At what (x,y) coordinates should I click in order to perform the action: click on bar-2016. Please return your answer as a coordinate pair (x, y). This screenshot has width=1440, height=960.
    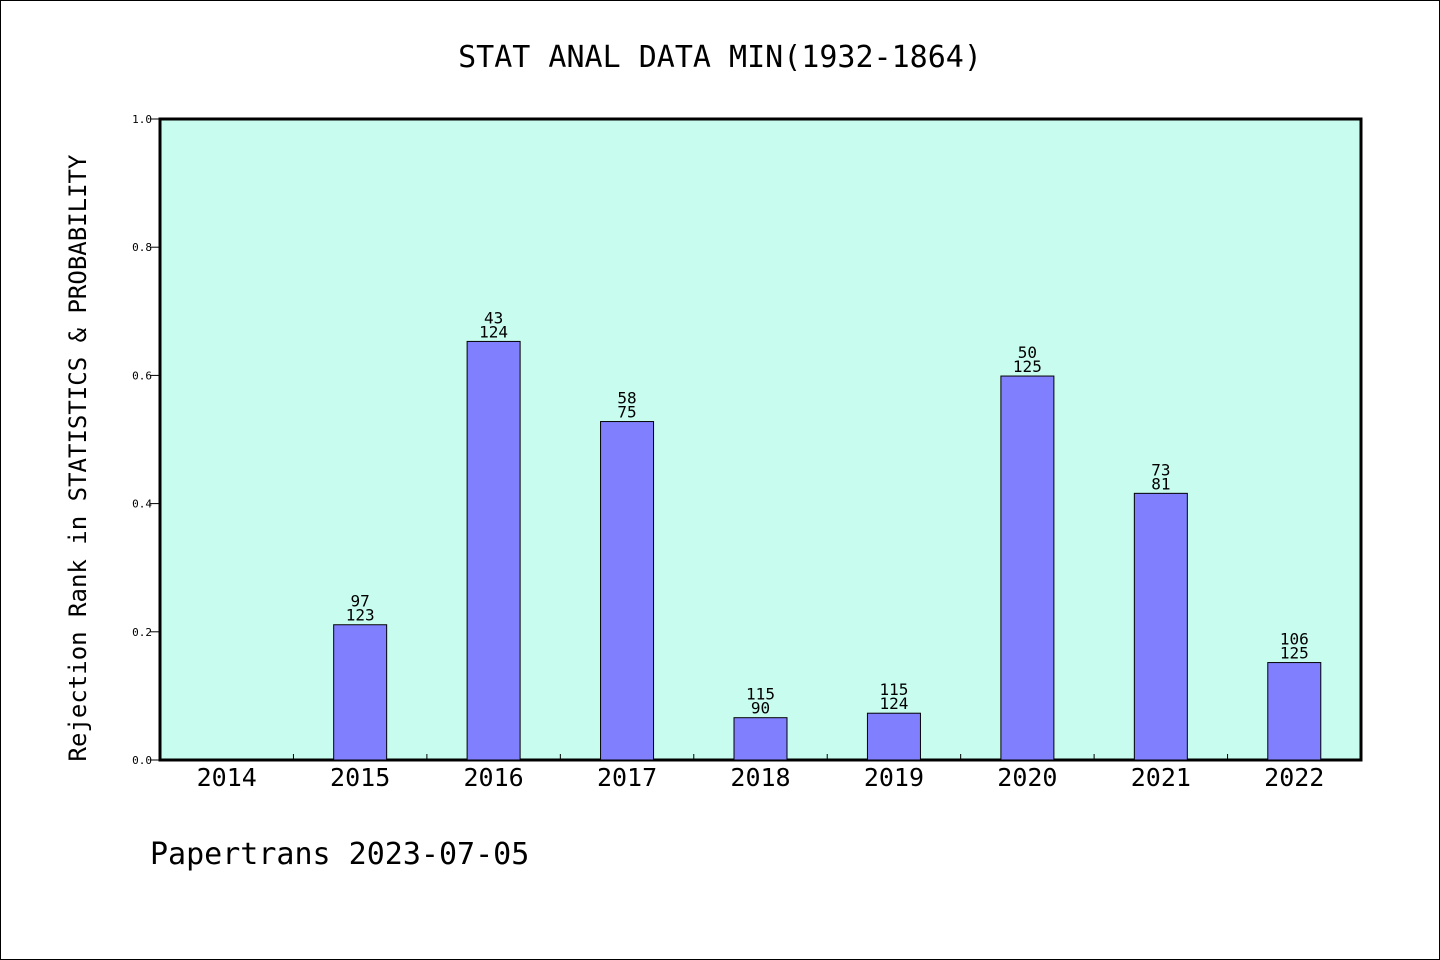
    Looking at the image, I should click on (493, 550).